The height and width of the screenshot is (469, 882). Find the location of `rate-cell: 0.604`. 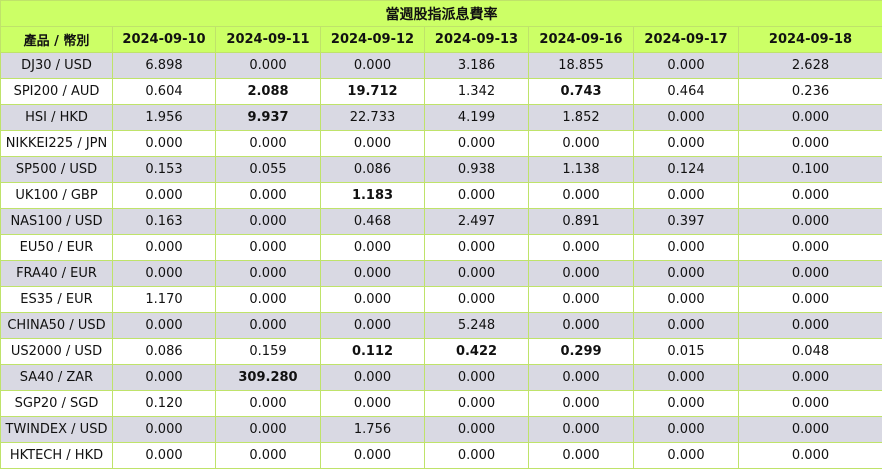

rate-cell: 0.604 is located at coordinates (164, 91).